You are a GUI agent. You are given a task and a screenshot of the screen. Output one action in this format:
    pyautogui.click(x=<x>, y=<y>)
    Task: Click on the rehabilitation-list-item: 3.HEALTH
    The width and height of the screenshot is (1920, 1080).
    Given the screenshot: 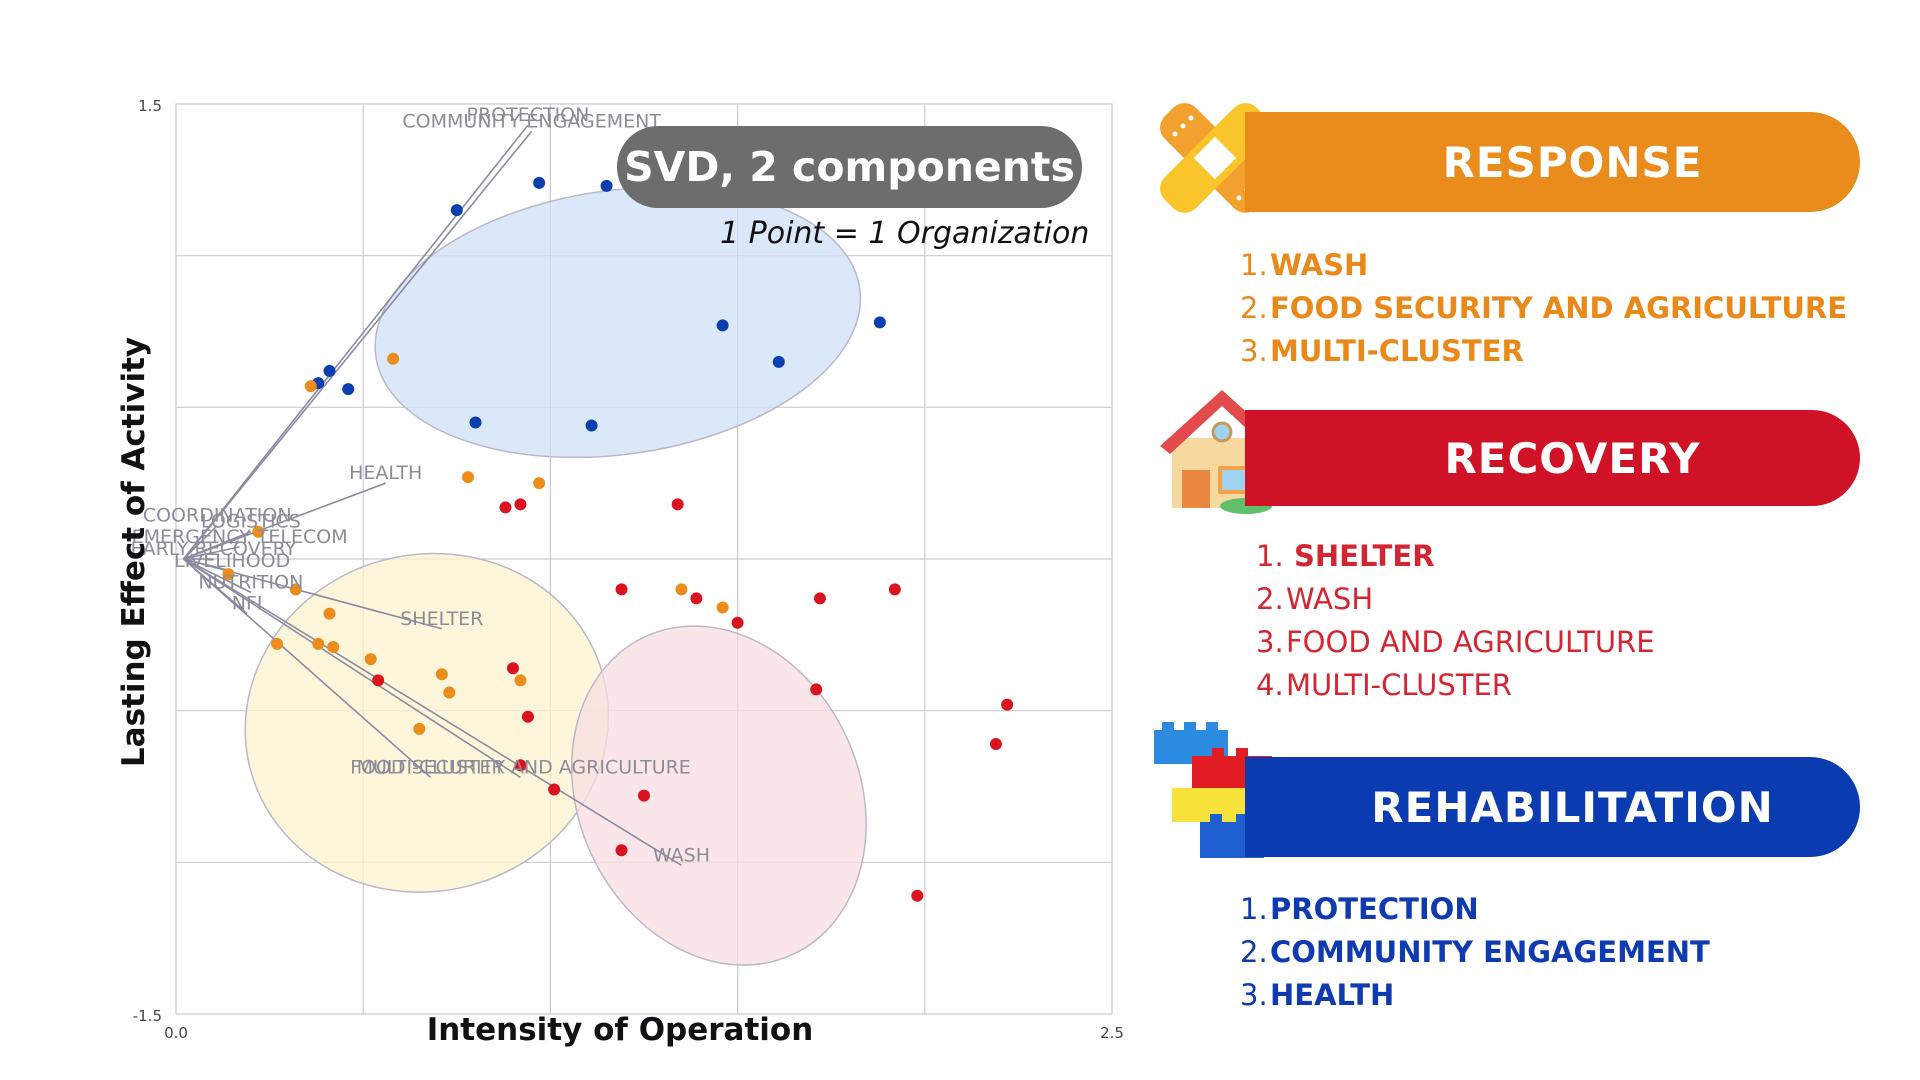 What is the action you would take?
    pyautogui.click(x=1475, y=995)
    